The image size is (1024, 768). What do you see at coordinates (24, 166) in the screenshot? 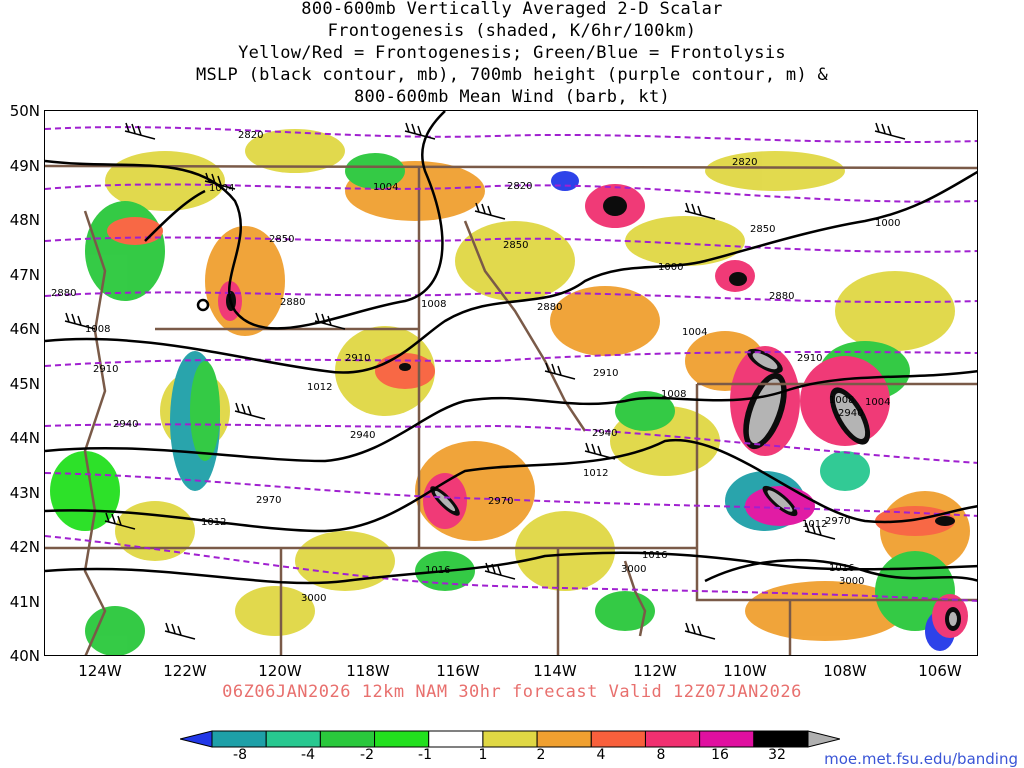
I see `lat-label-49n: 49N` at bounding box center [24, 166].